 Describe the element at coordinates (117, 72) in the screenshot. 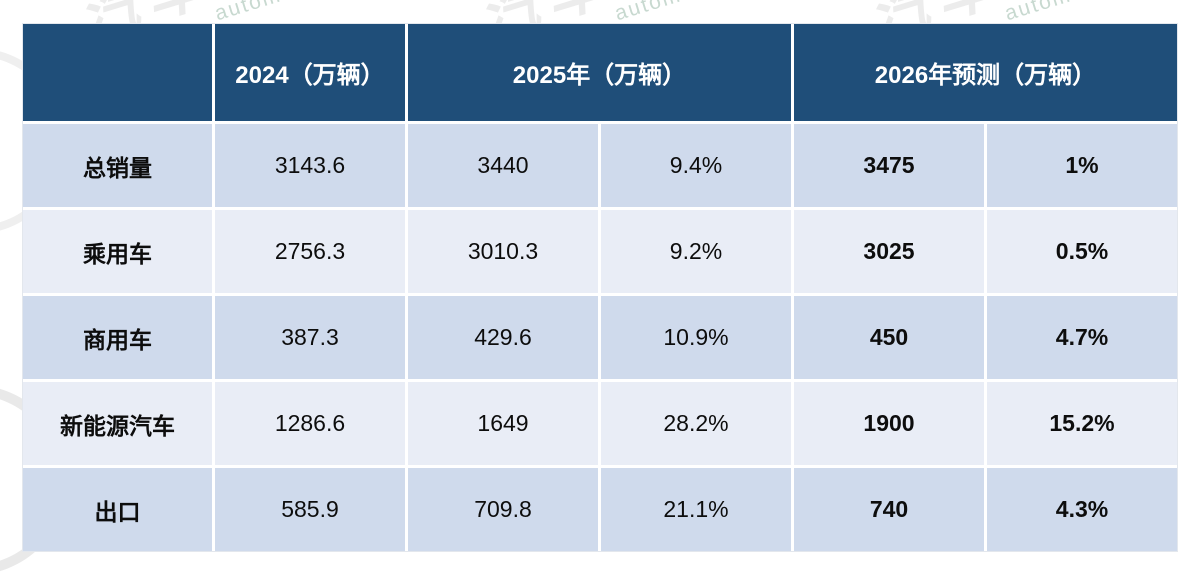

I see `header-blank-cell` at that location.